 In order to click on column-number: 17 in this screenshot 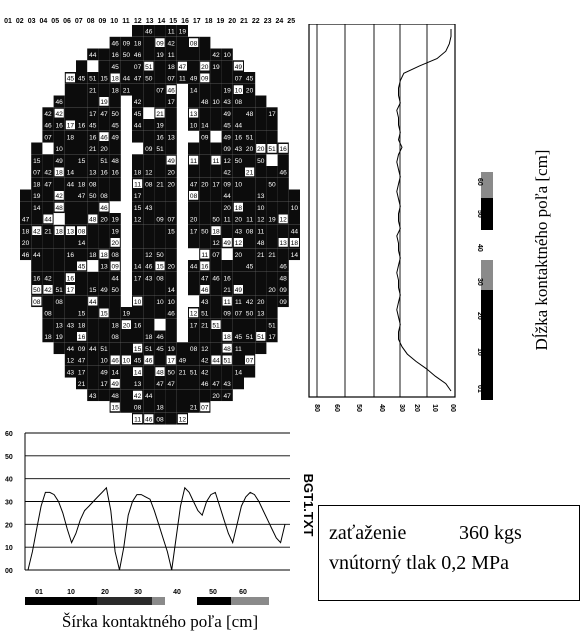, I will do `click(197, 21)`.